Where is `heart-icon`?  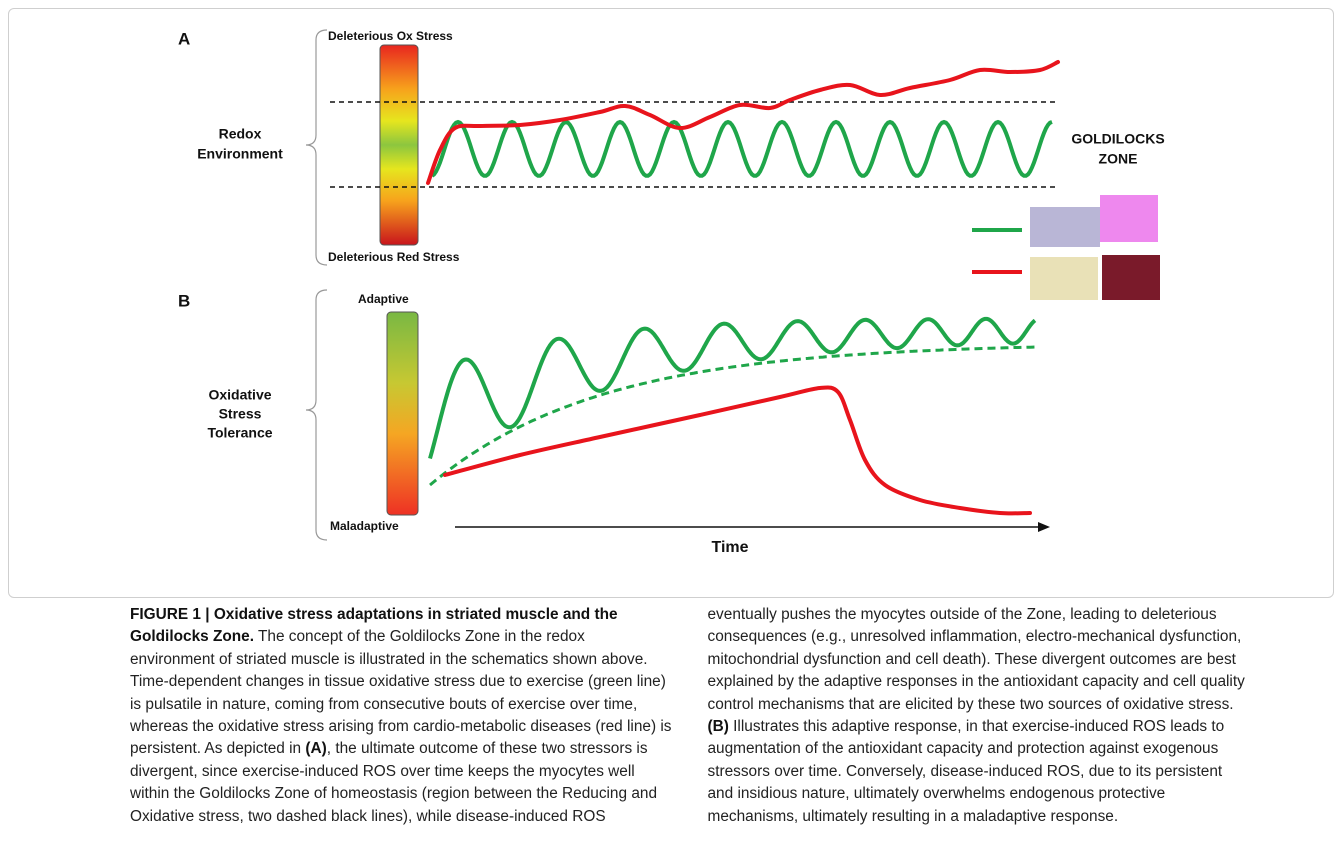
heart-icon is located at coordinates (1131, 277).